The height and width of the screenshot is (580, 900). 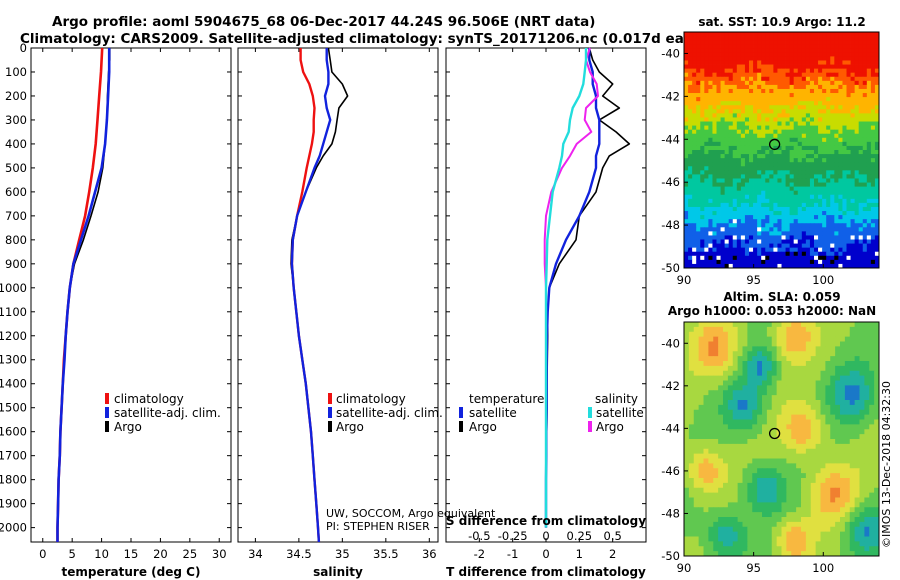 I want to click on sst-map, so click(x=782, y=150).